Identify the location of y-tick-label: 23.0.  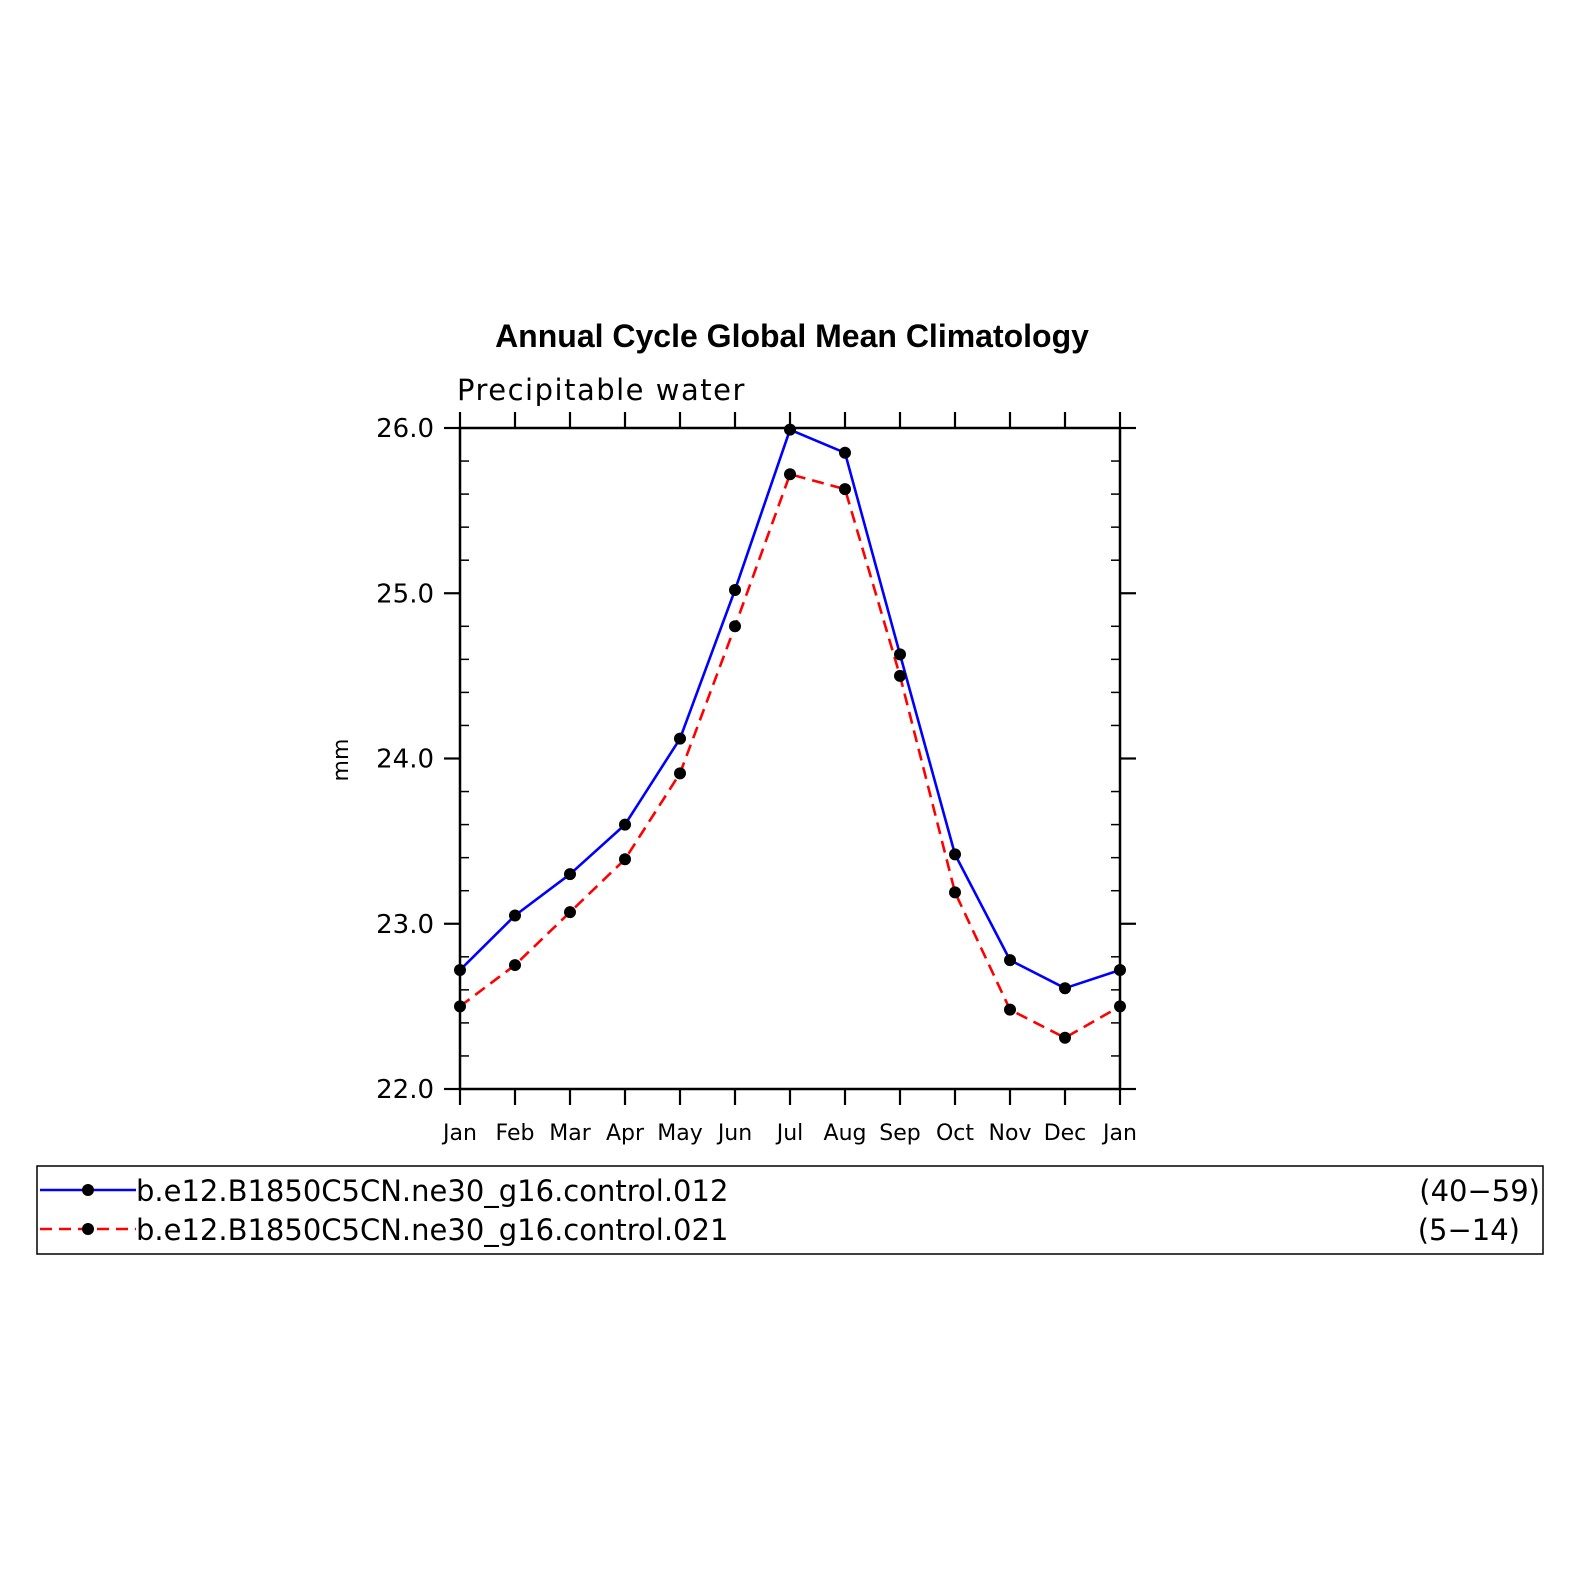
(405, 925).